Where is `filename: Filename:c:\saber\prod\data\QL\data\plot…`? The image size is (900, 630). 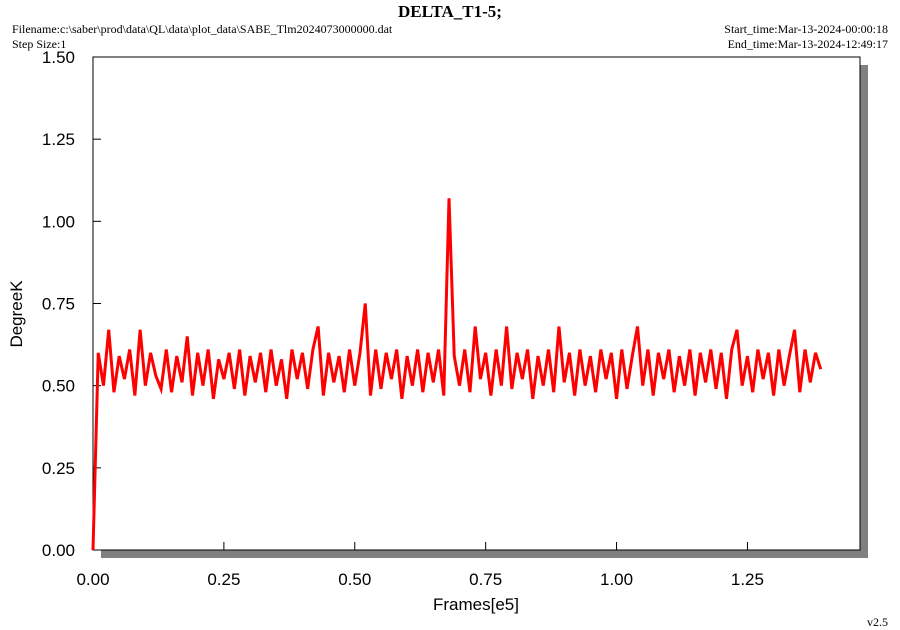 filename: Filename:c:\saber\prod\data\QL\data\plot… is located at coordinates (202, 29).